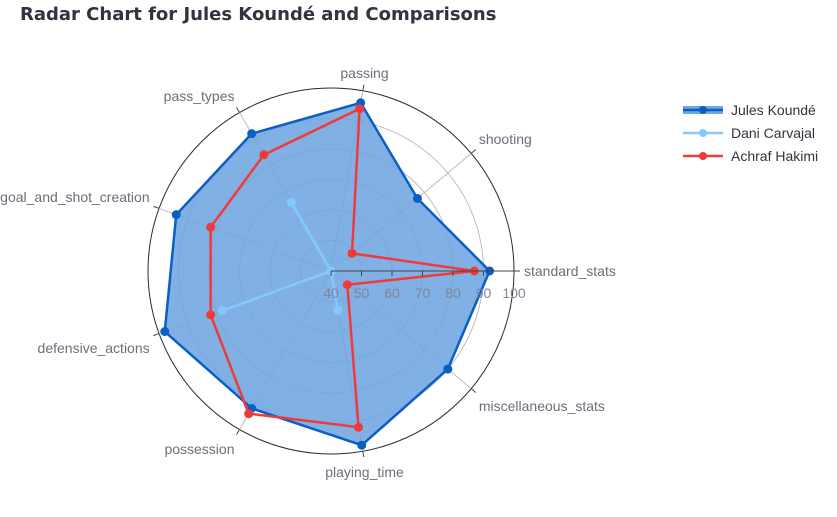 The width and height of the screenshot is (837, 517). I want to click on point-achraf-hakimi-playing-time, so click(359, 427).